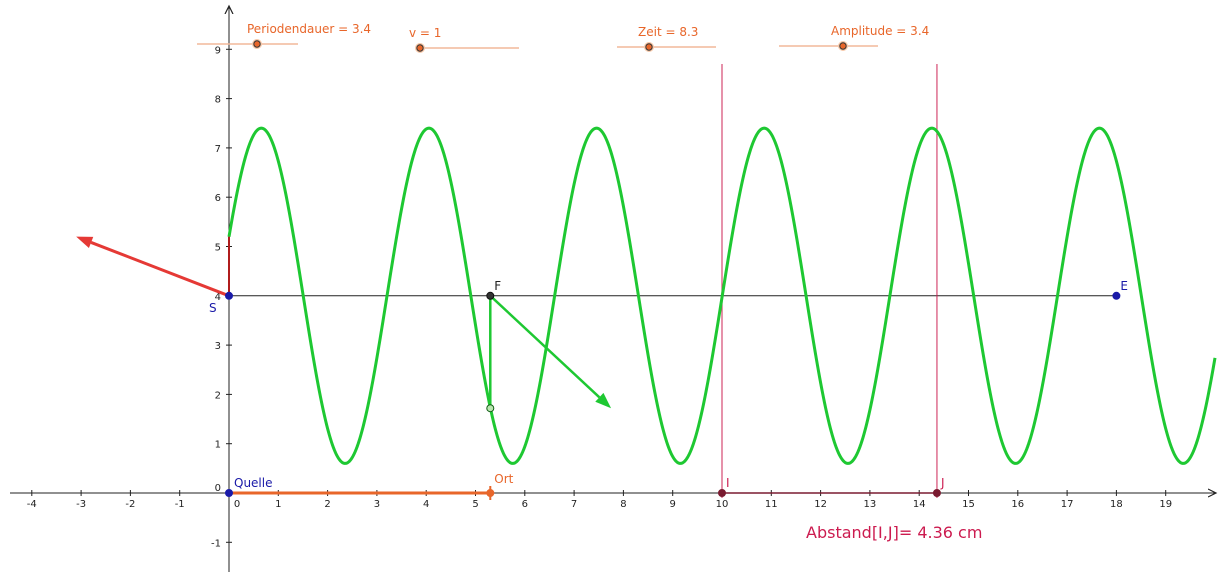  What do you see at coordinates (820, 504) in the screenshot?
I see `x-tick-label: 12` at bounding box center [820, 504].